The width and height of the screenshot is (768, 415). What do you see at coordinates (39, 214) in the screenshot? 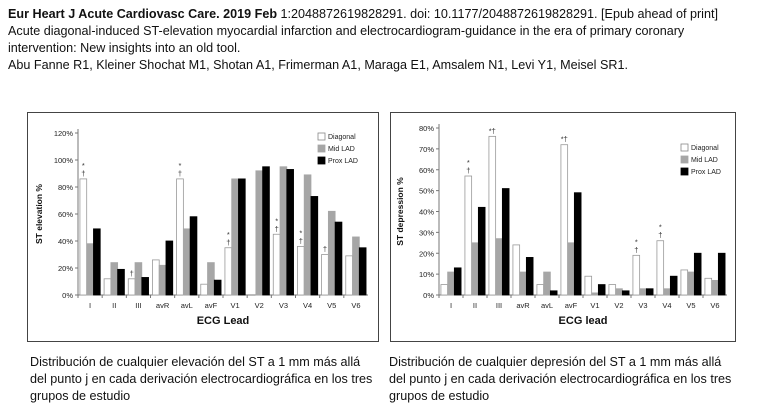
I see `y-axis-title: ST elevation %` at bounding box center [39, 214].